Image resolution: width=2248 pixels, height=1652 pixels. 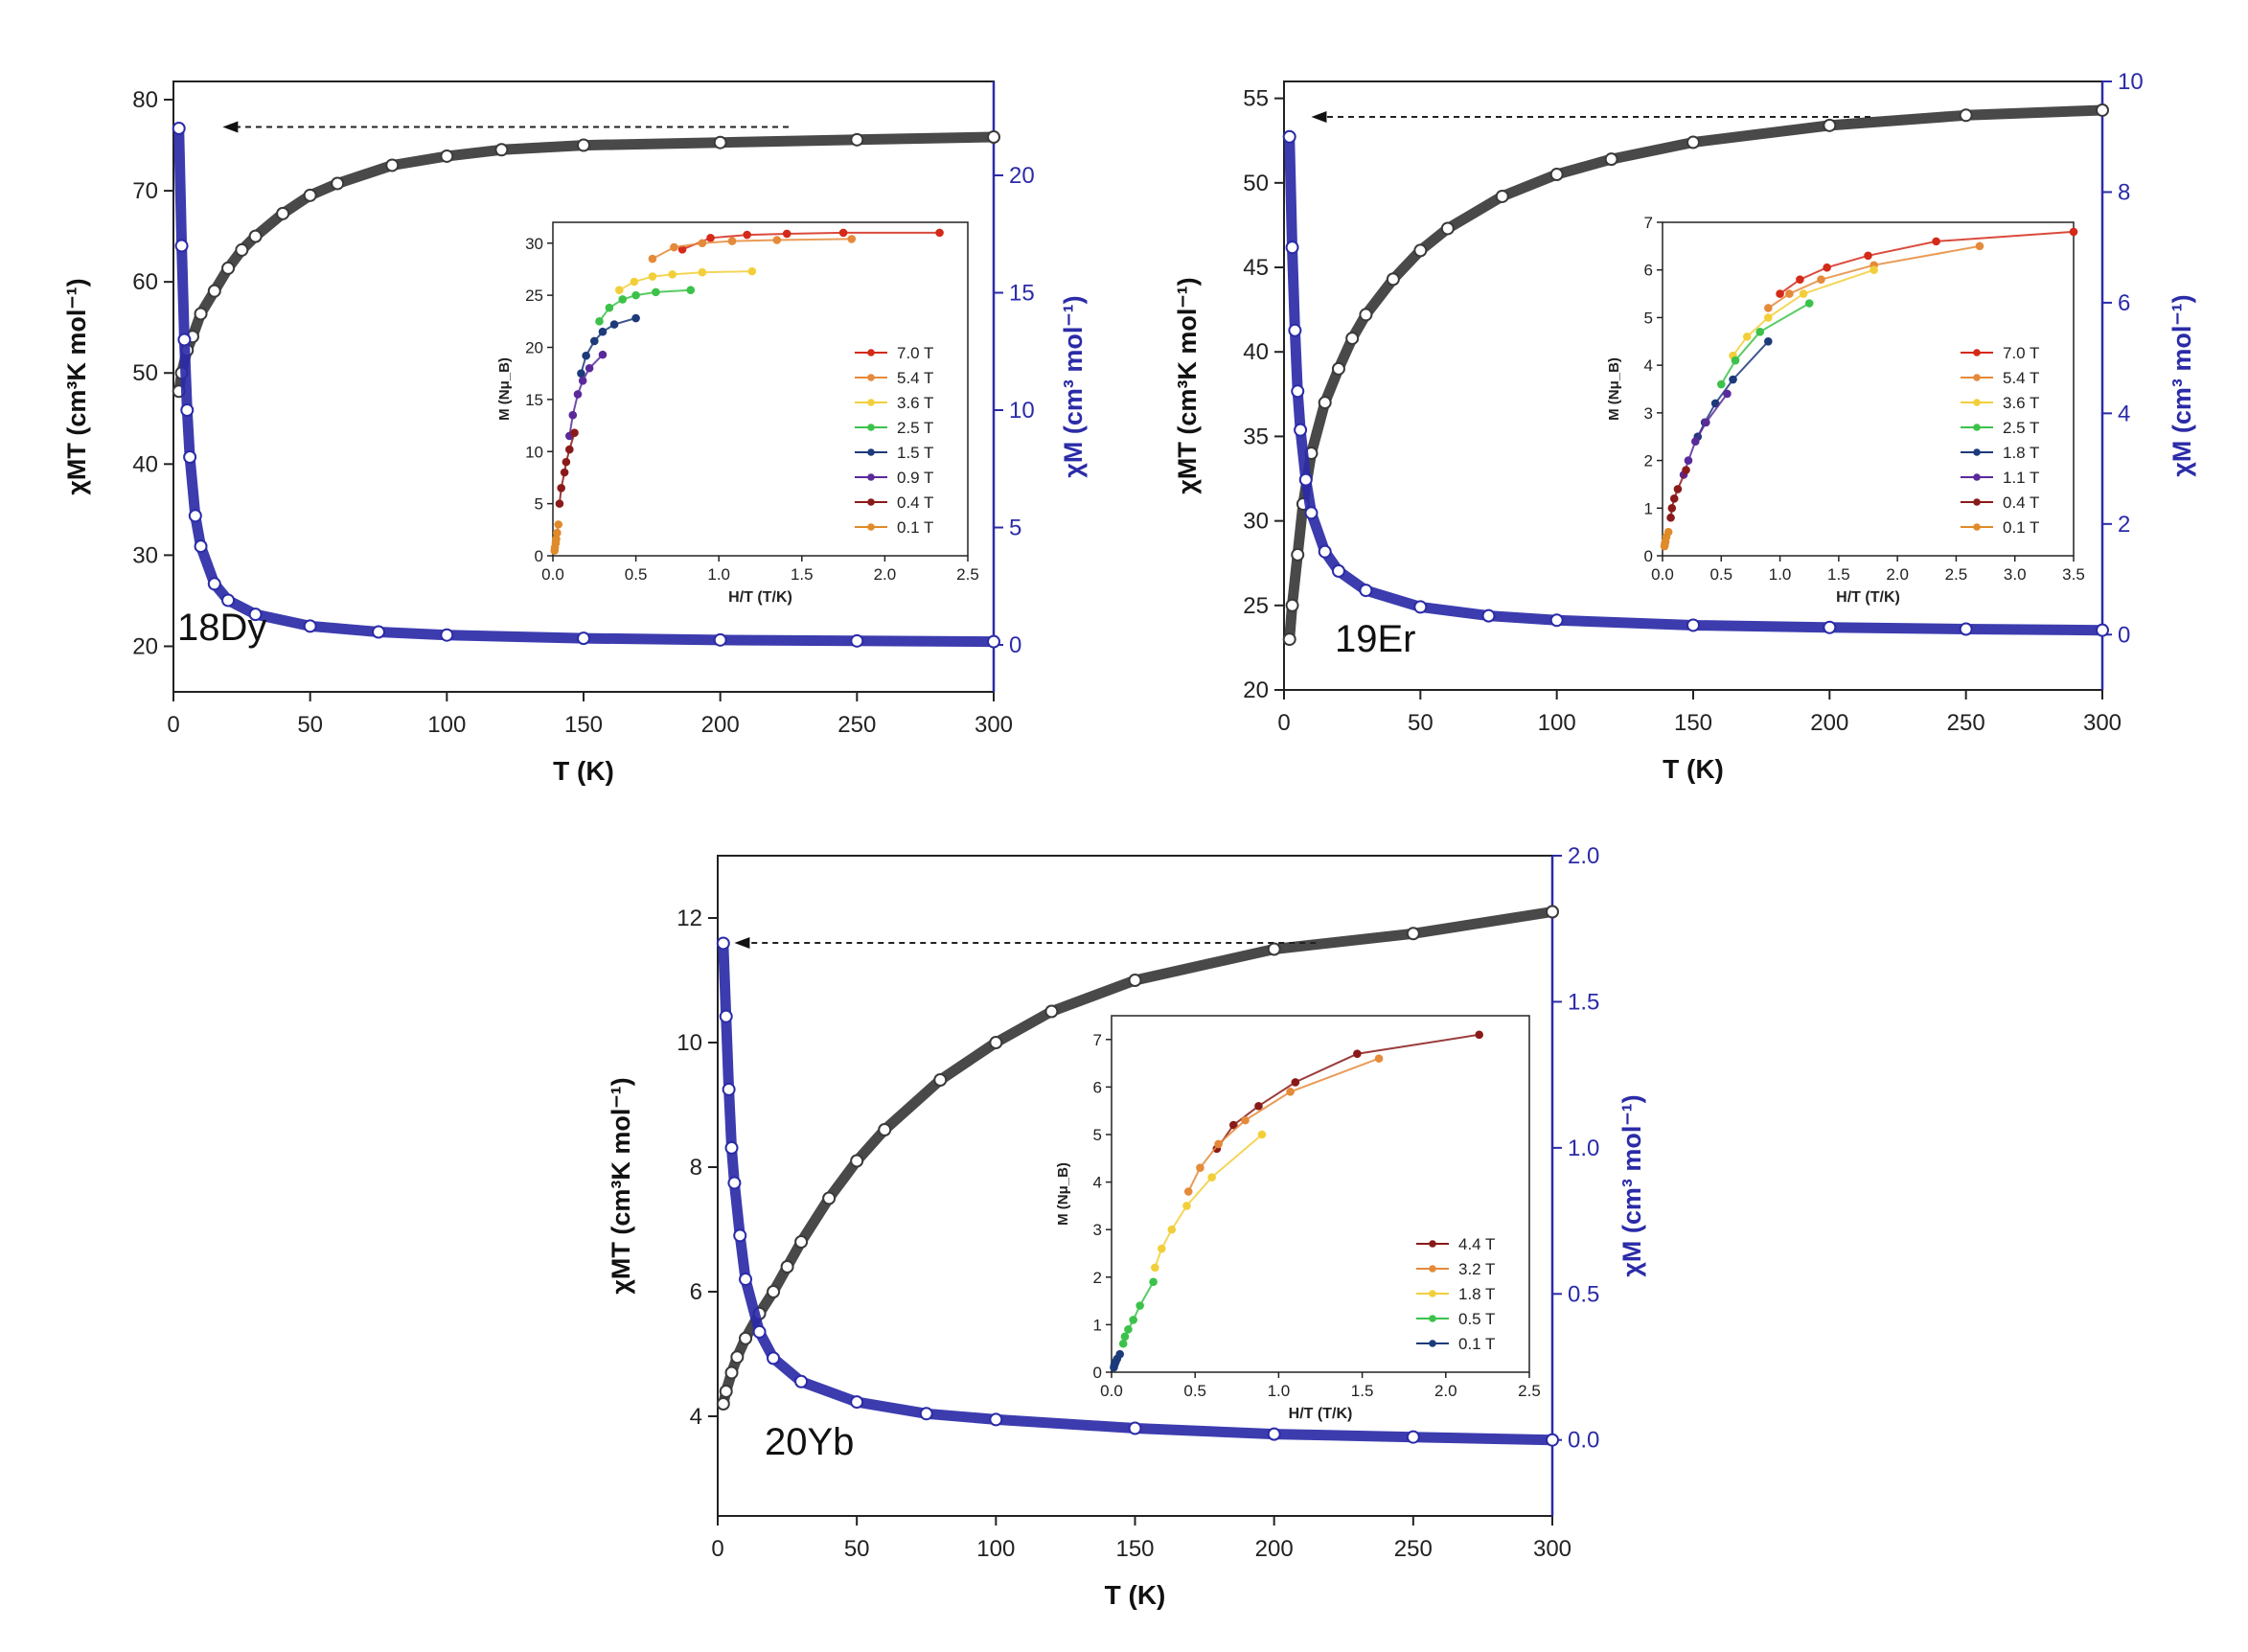 What do you see at coordinates (1134, 1549) in the screenshot?
I see `x-tick-label: 150` at bounding box center [1134, 1549].